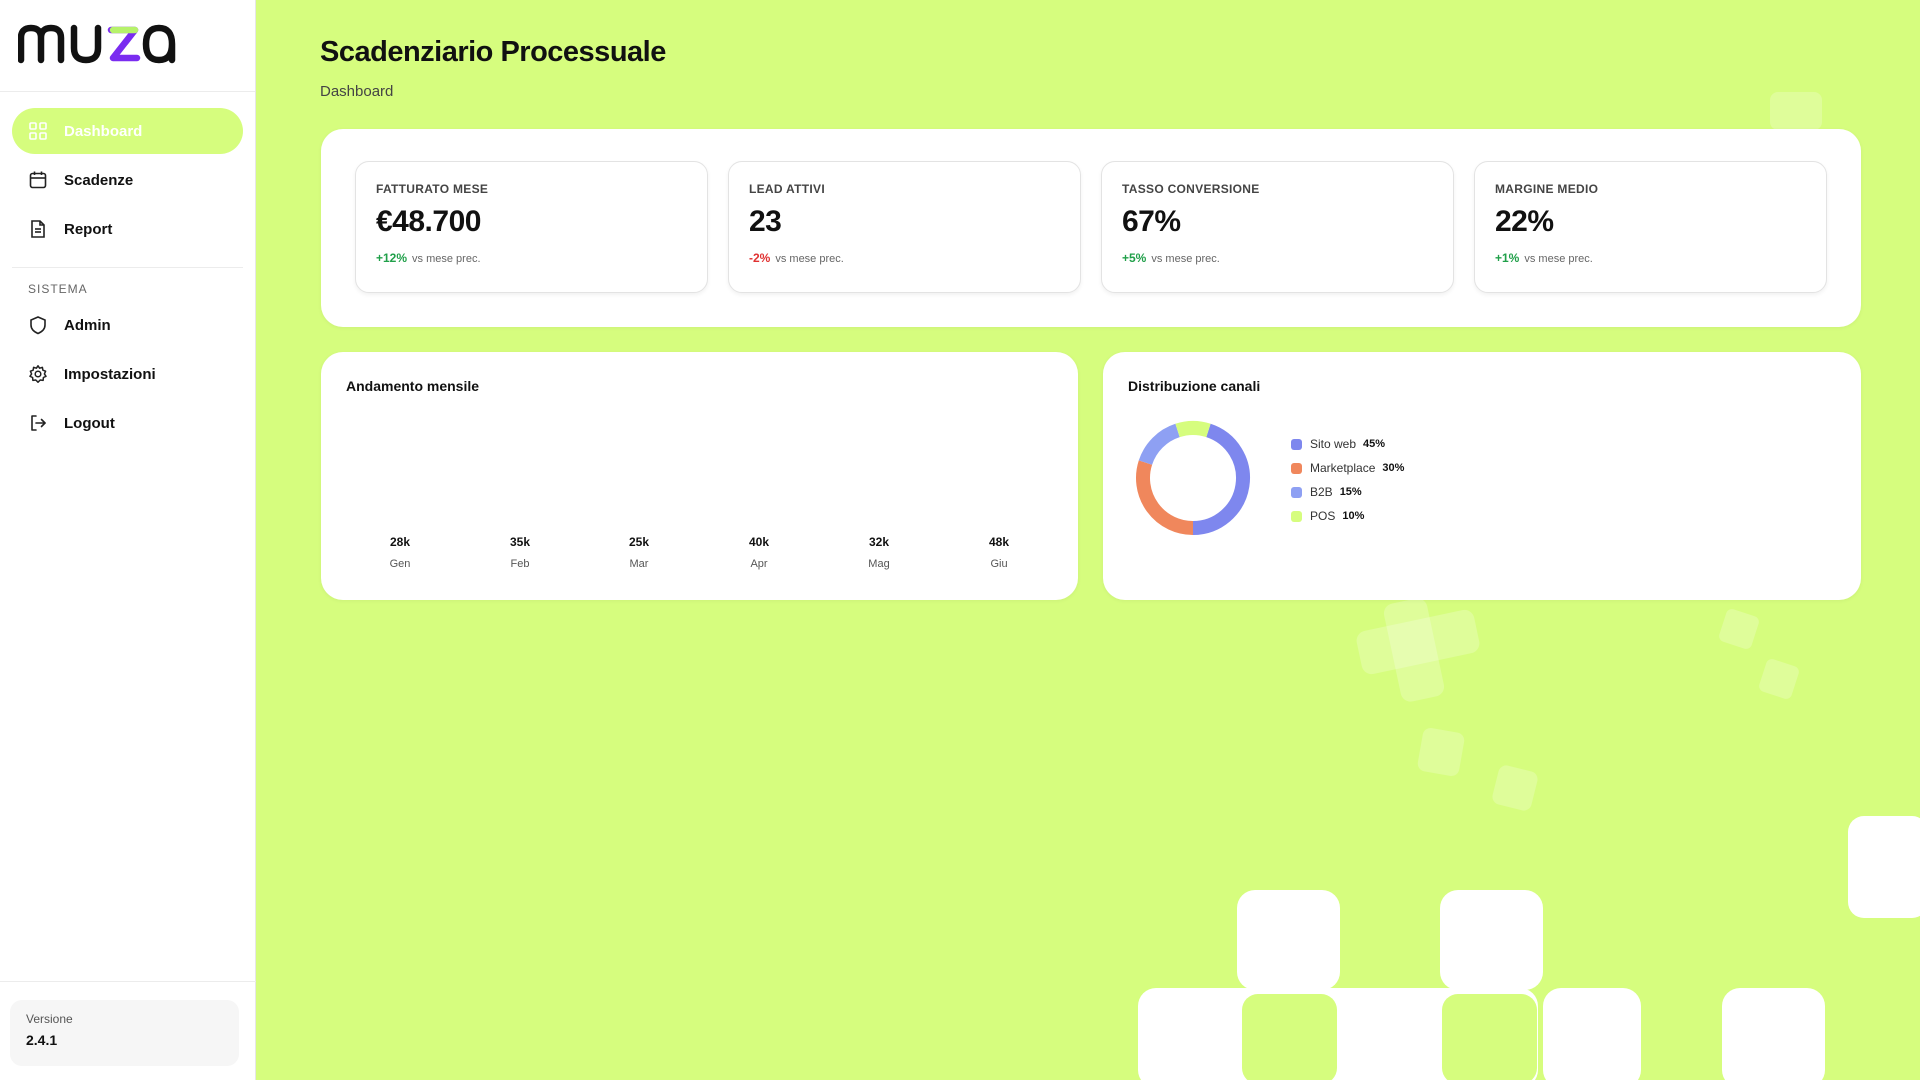  I want to click on kpi-delta-value: +5%, so click(1134, 258).